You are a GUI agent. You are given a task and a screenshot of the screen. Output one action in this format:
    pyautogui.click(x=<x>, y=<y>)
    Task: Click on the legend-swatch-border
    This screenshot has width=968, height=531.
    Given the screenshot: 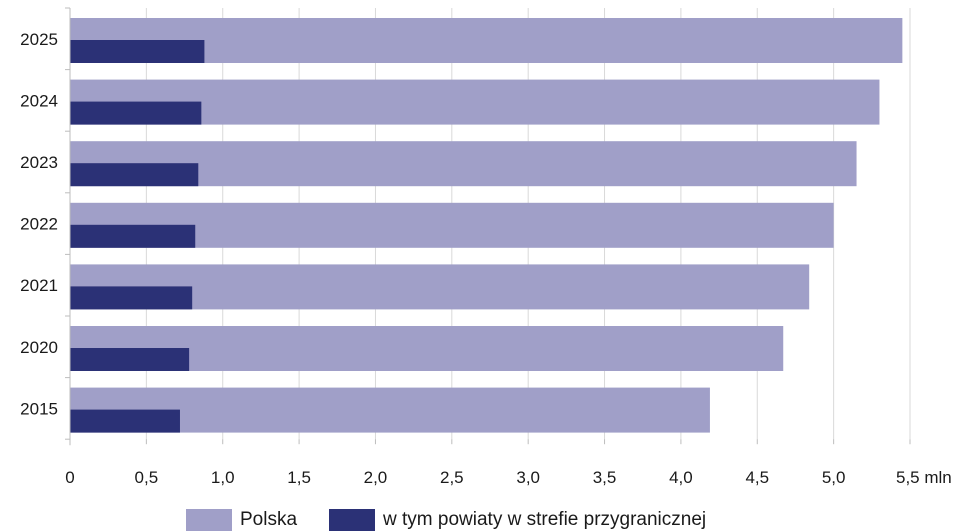 What is the action you would take?
    pyautogui.click(x=352, y=520)
    